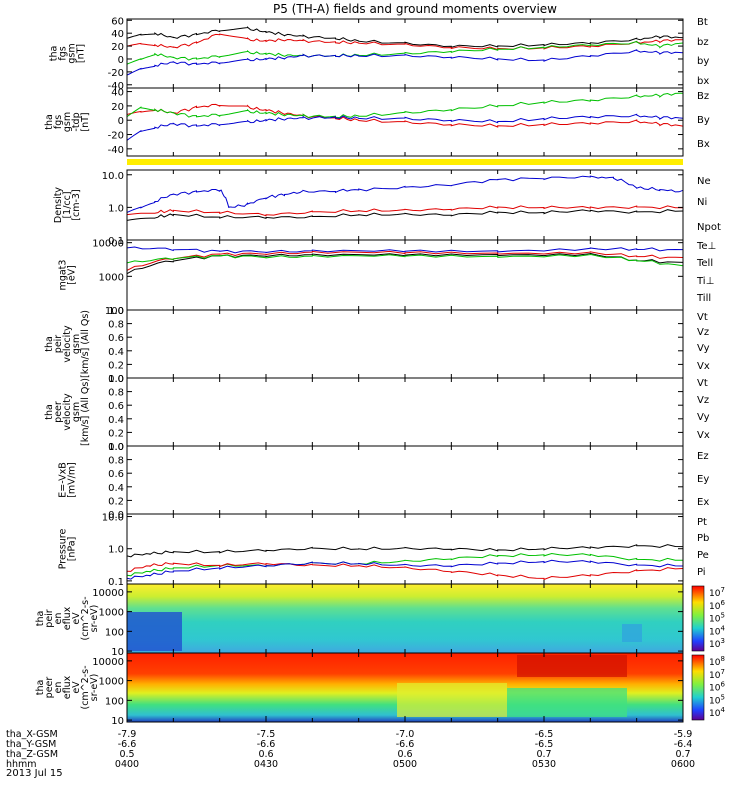  What do you see at coordinates (683, 744) in the screenshot?
I see `x-row-value: -6.4` at bounding box center [683, 744].